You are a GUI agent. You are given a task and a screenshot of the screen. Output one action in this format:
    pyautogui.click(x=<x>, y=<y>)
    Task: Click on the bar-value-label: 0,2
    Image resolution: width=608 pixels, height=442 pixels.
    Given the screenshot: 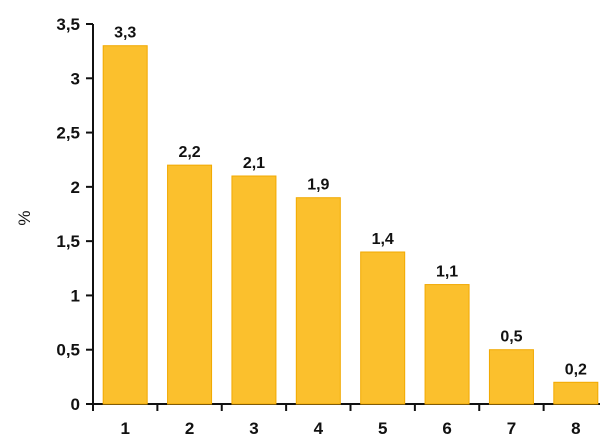 What is the action you would take?
    pyautogui.click(x=576, y=369)
    